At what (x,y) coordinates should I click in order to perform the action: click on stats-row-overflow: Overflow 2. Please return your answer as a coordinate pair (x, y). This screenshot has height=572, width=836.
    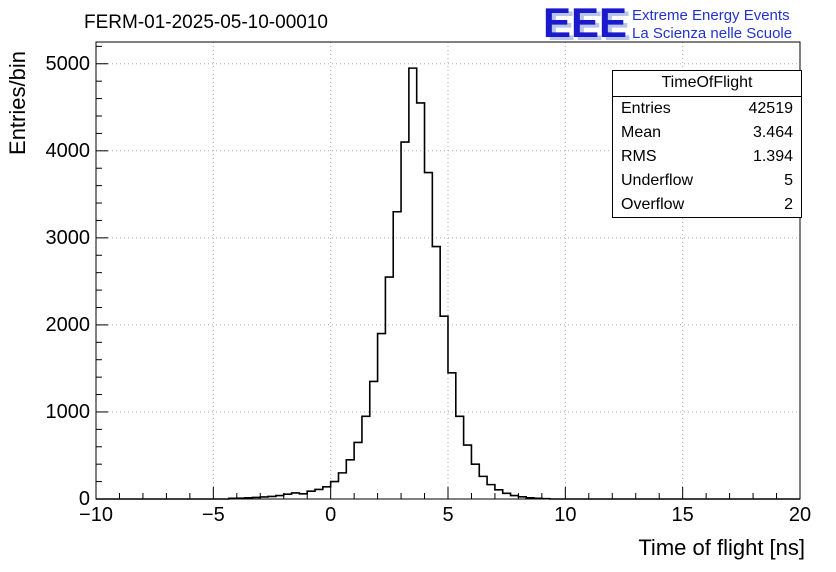
    Looking at the image, I should click on (707, 205).